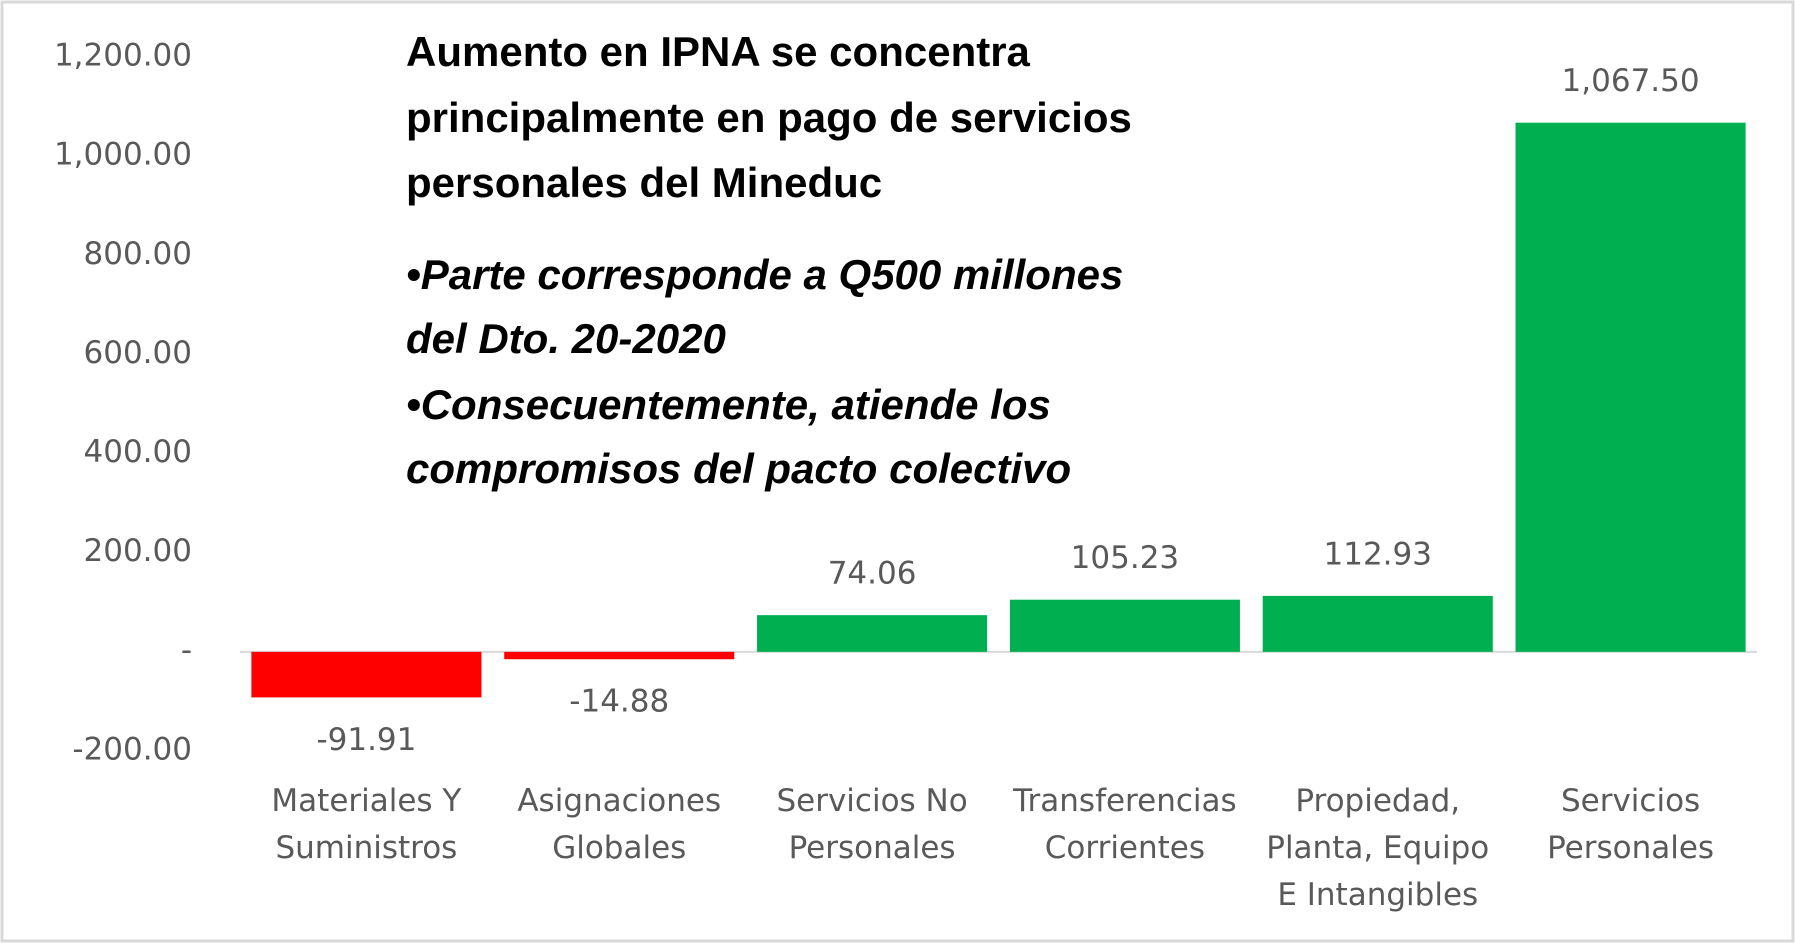  I want to click on x-tick-label: Transferencias Corrientes, so click(1125, 824).